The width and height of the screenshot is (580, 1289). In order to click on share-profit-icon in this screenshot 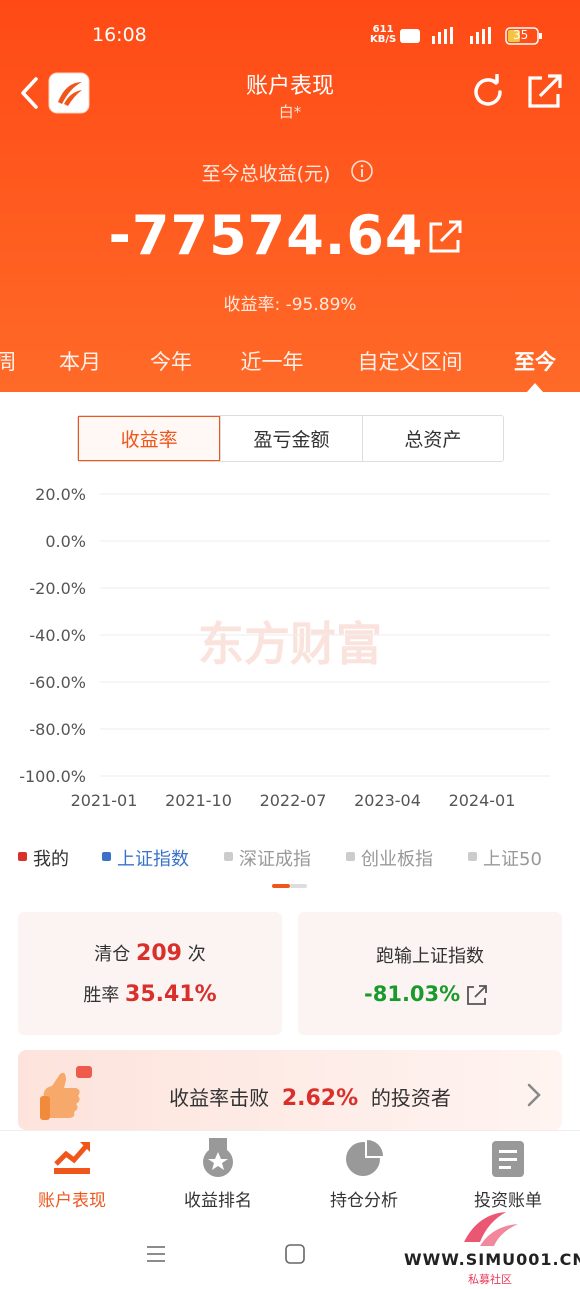, I will do `click(446, 237)`.